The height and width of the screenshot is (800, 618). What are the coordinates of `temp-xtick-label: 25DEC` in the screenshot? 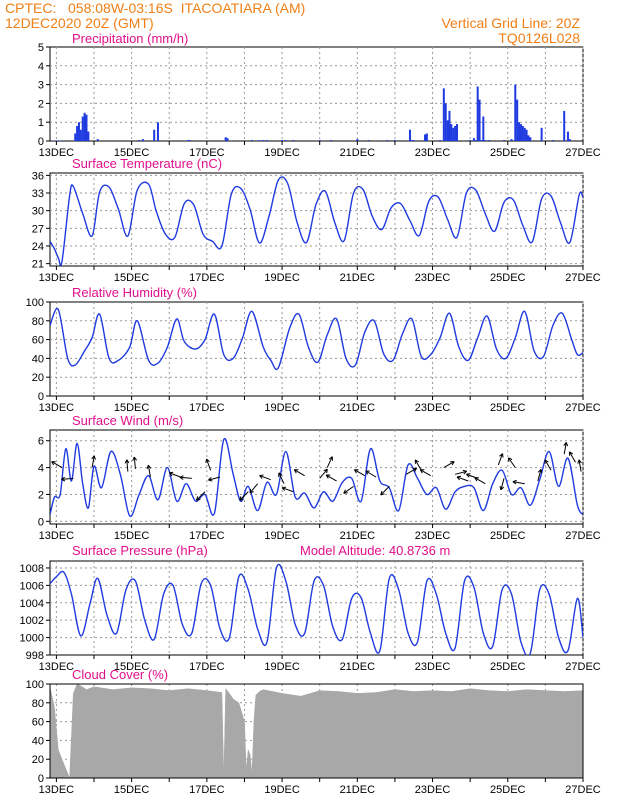 It's located at (508, 278).